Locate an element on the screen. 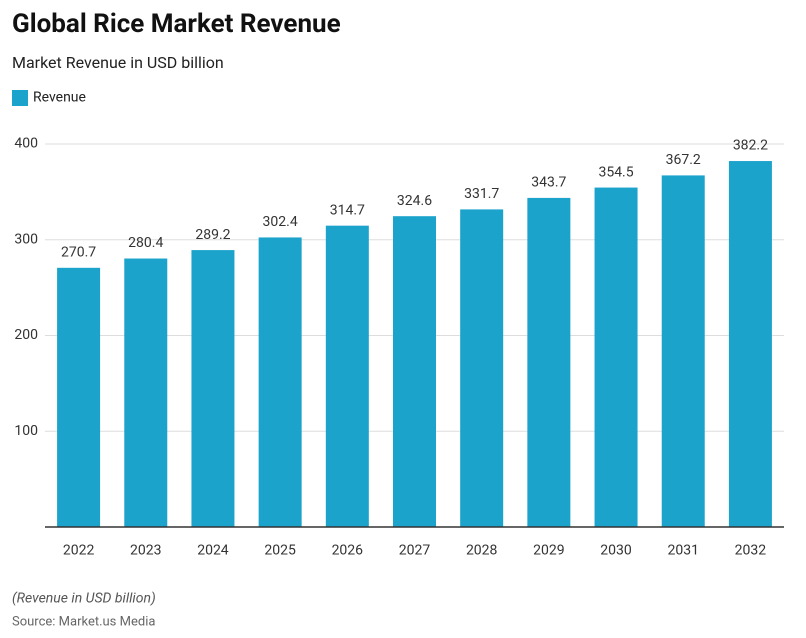 The image size is (806, 638). value-label: 382.2 is located at coordinates (750, 146).